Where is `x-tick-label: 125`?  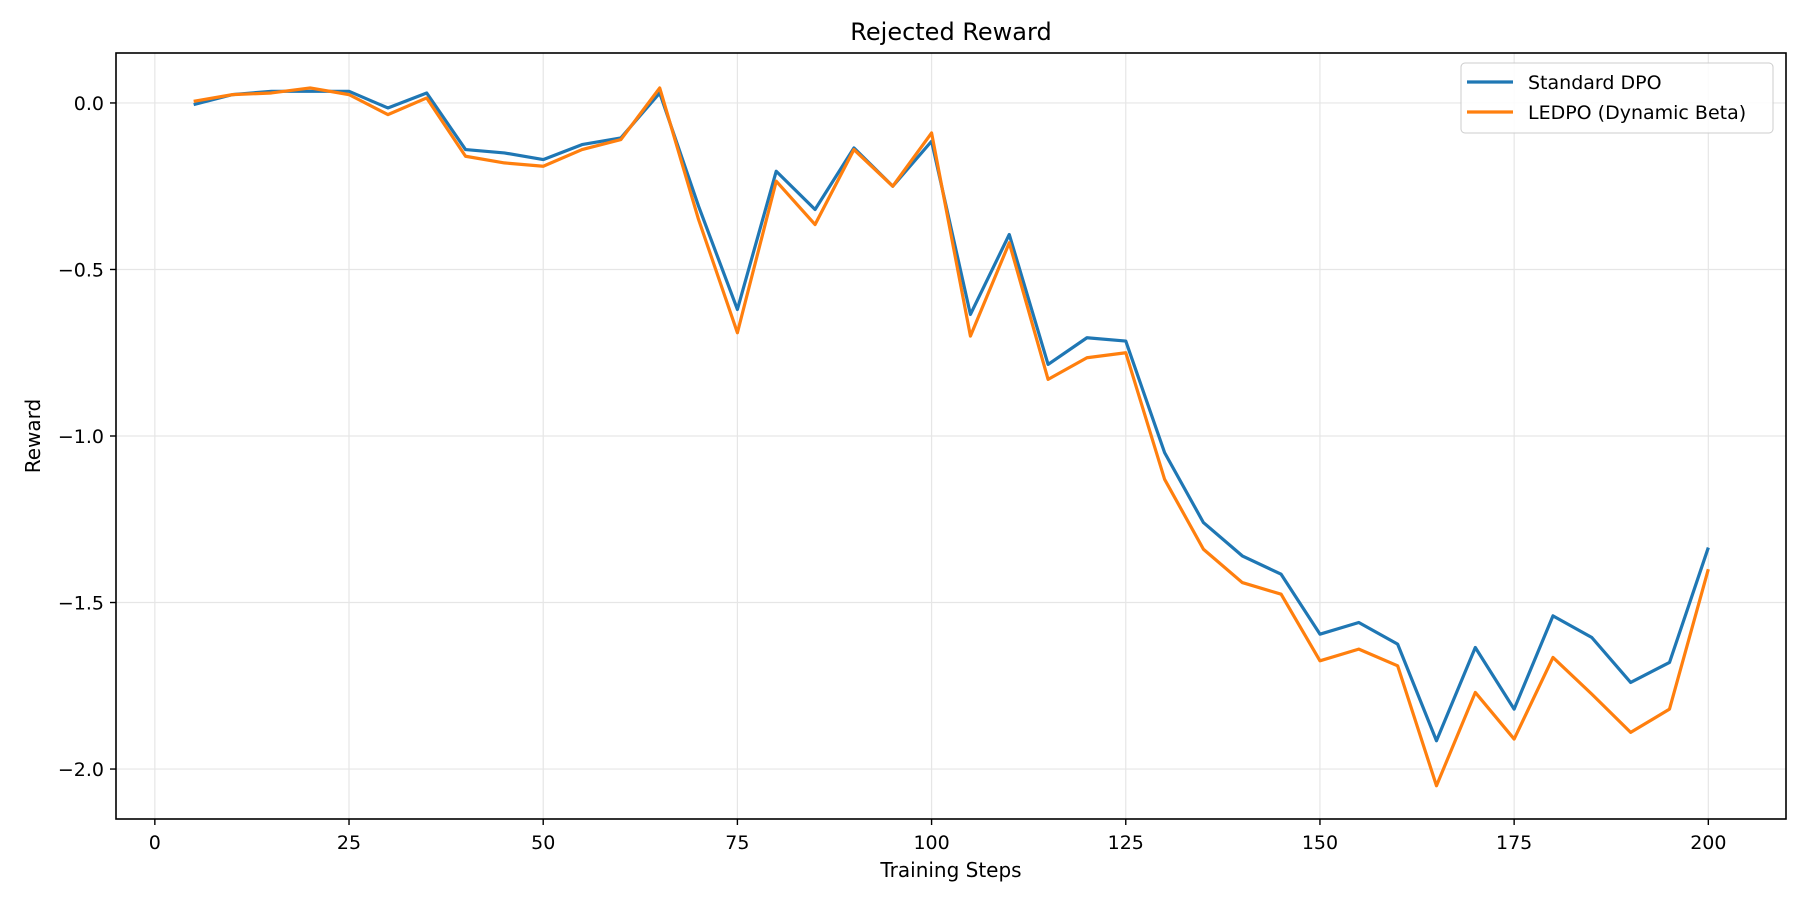
x-tick-label: 125 is located at coordinates (1126, 843).